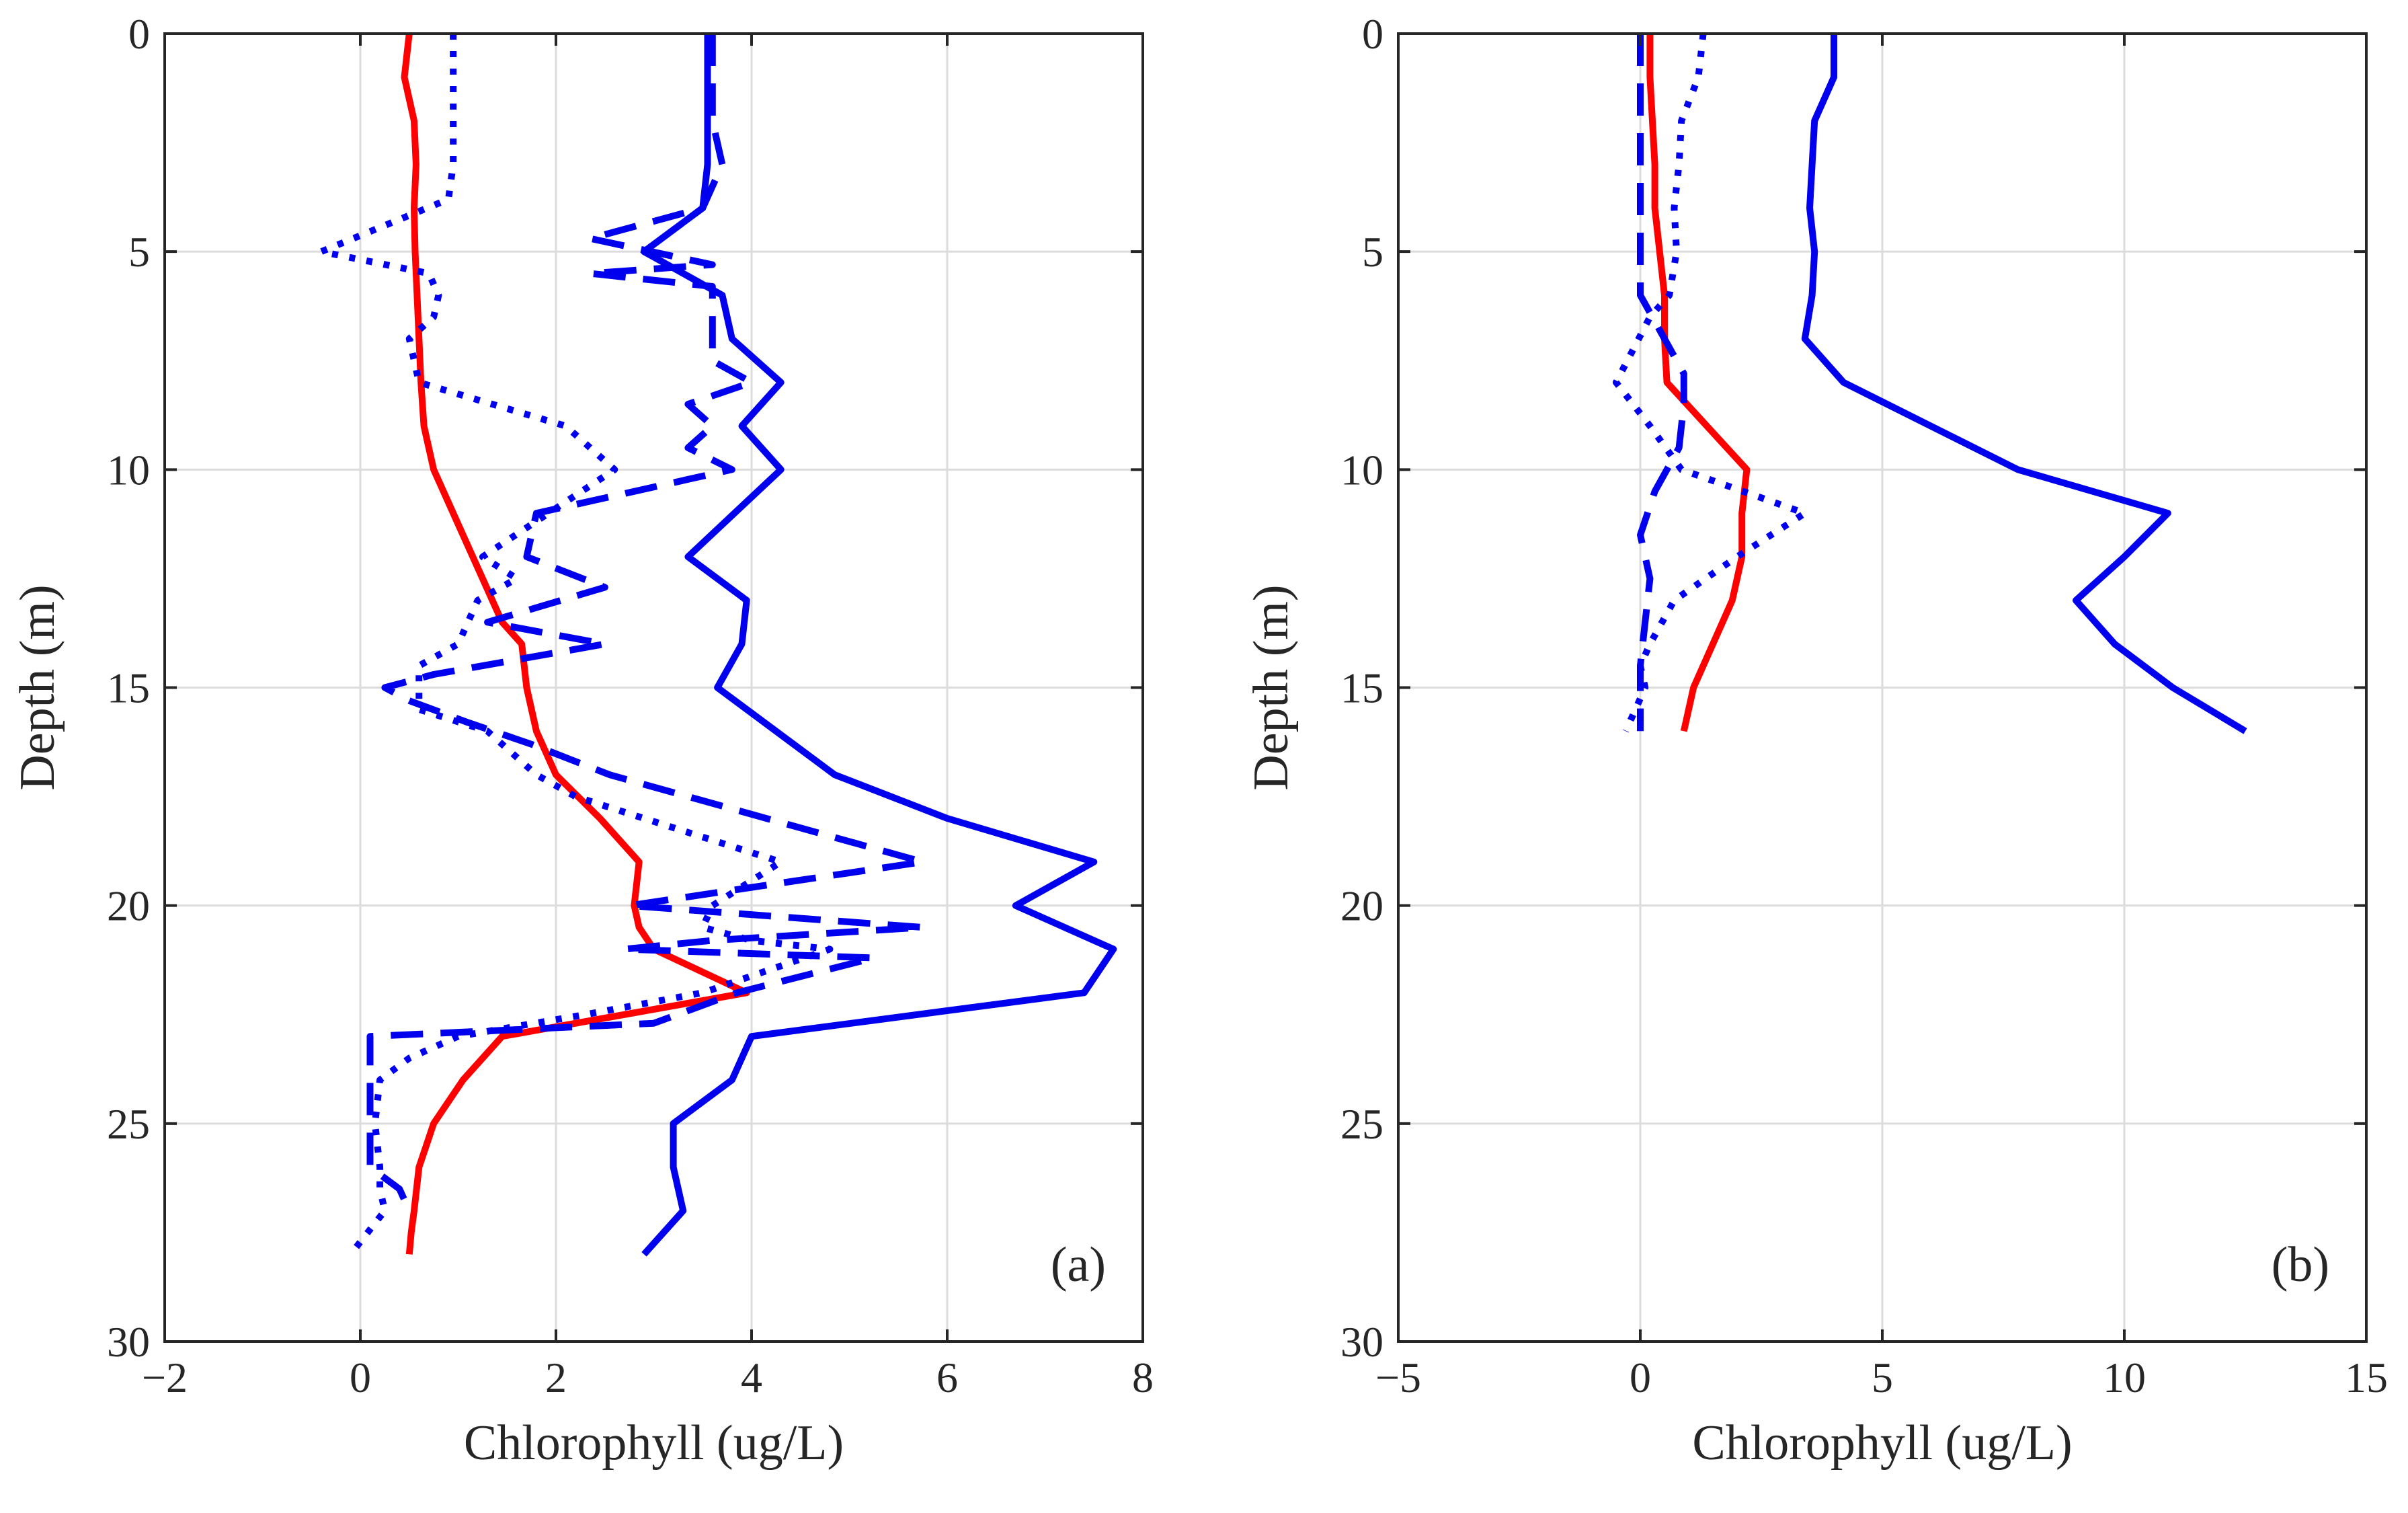 The image size is (2408, 1513). I want to click on x-tick-label: 8, so click(1143, 1377).